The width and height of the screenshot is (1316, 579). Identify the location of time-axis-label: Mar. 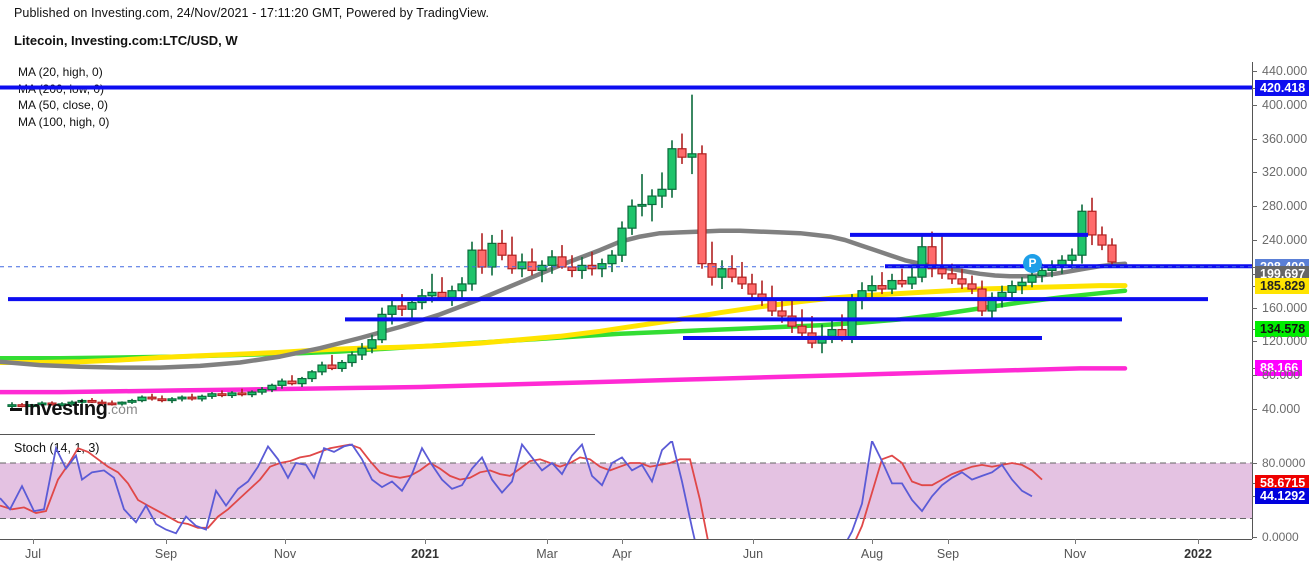
(547, 554).